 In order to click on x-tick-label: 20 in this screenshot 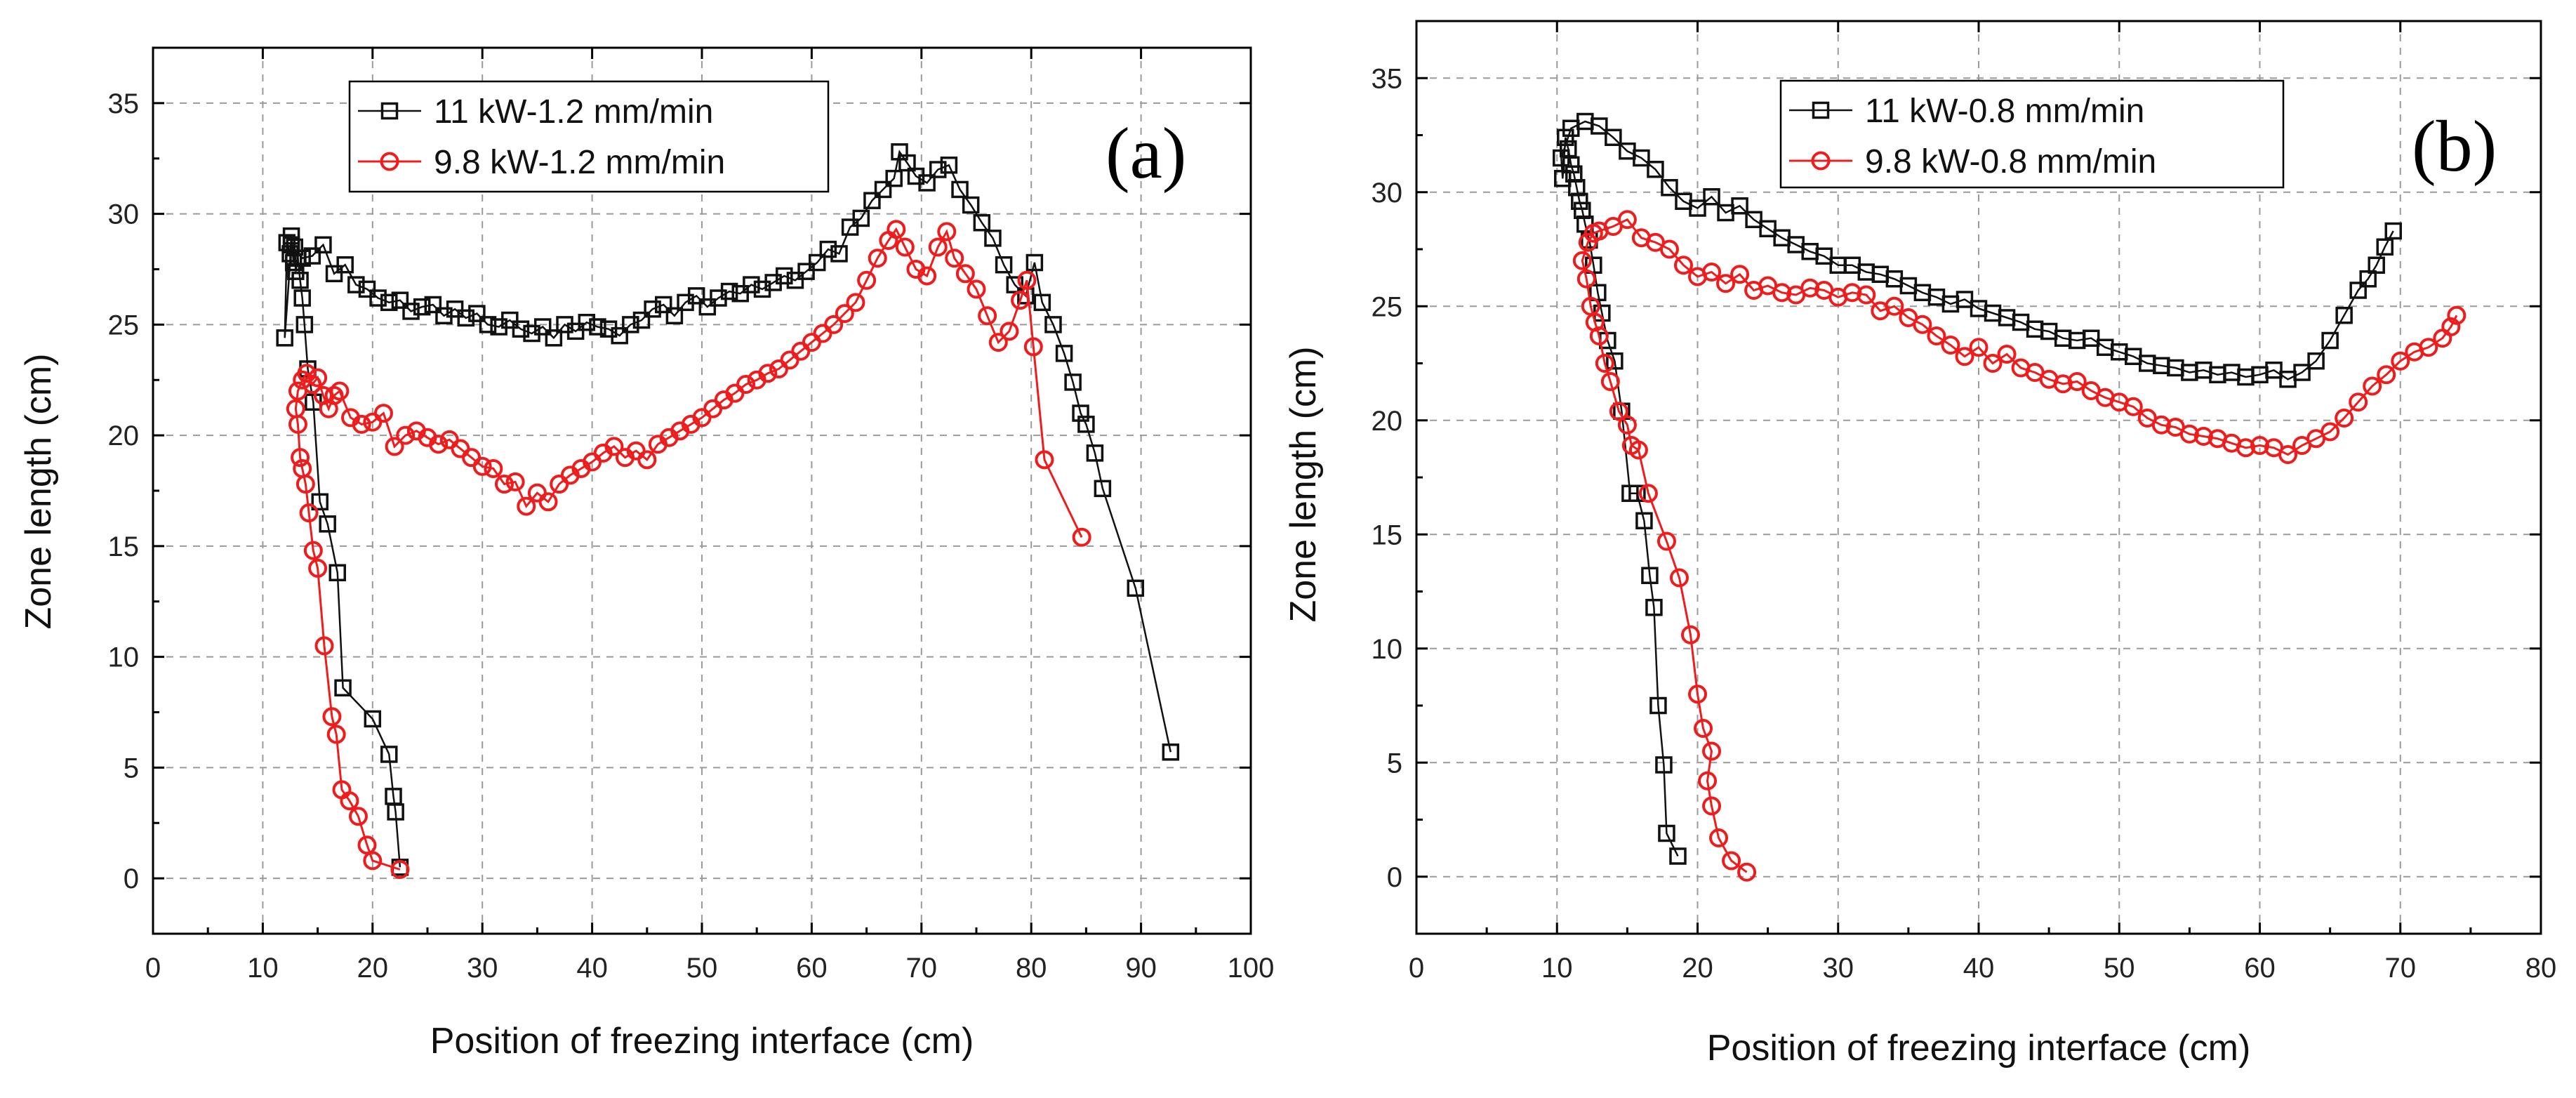, I will do `click(1697, 969)`.